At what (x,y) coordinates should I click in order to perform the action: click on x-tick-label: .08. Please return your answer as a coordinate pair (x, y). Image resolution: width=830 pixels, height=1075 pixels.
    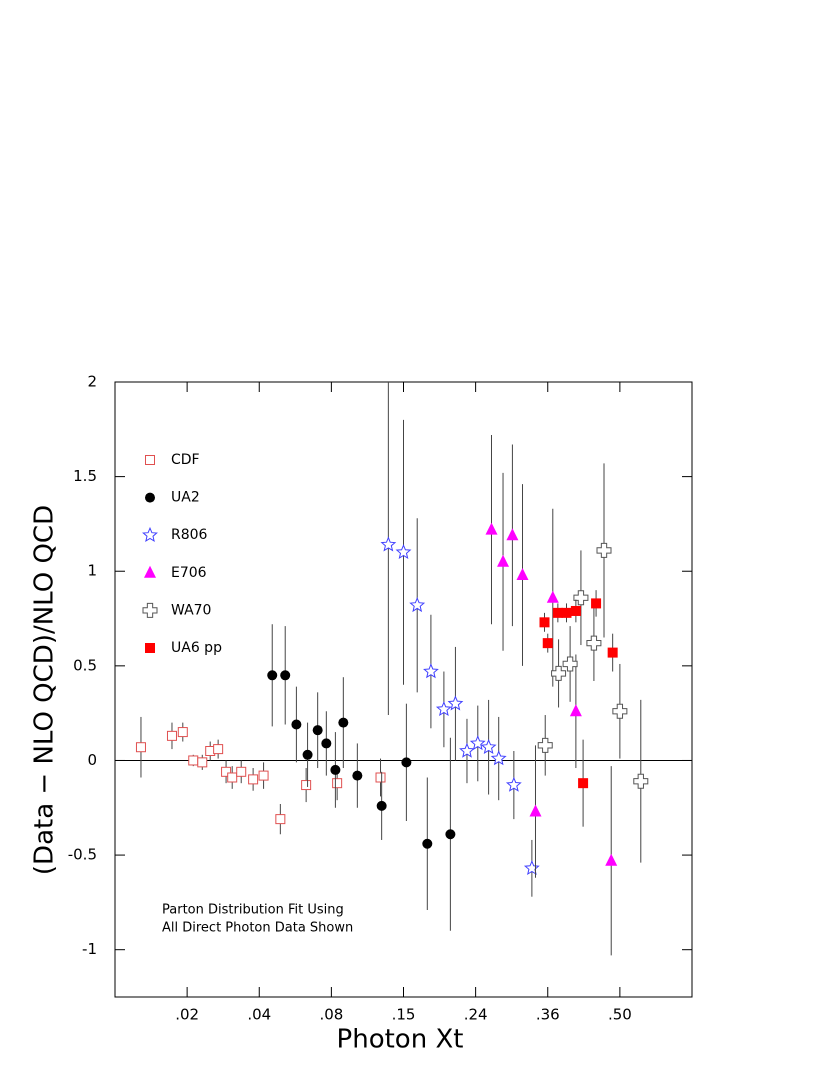
    Looking at the image, I should click on (331, 1015).